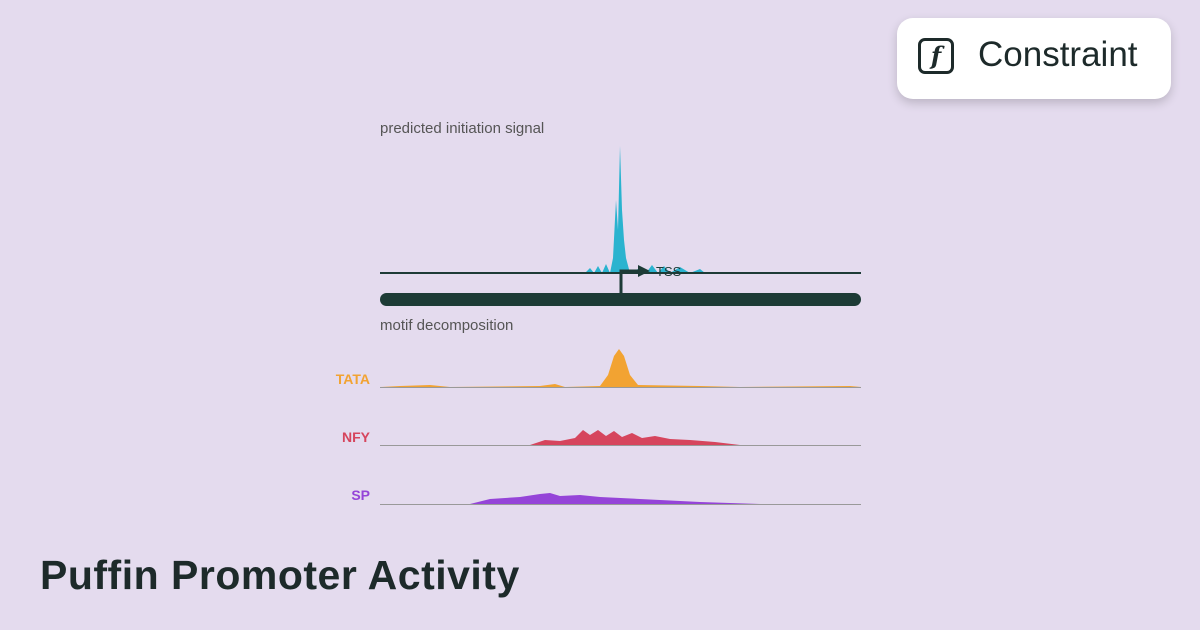 Image resolution: width=1200 pixels, height=630 pixels. What do you see at coordinates (462, 128) in the screenshot?
I see `signal-label: predicted initiation signal` at bounding box center [462, 128].